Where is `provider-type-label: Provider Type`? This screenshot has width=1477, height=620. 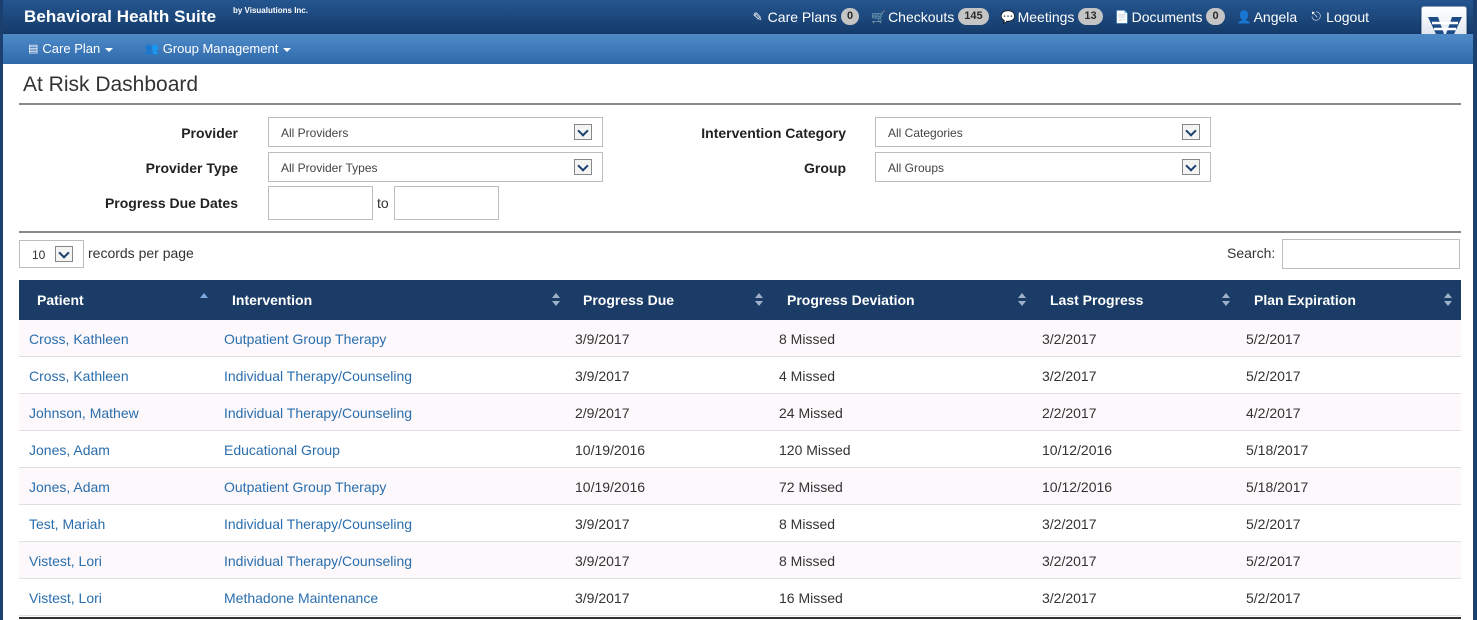 provider-type-label: Provider Type is located at coordinates (191, 168).